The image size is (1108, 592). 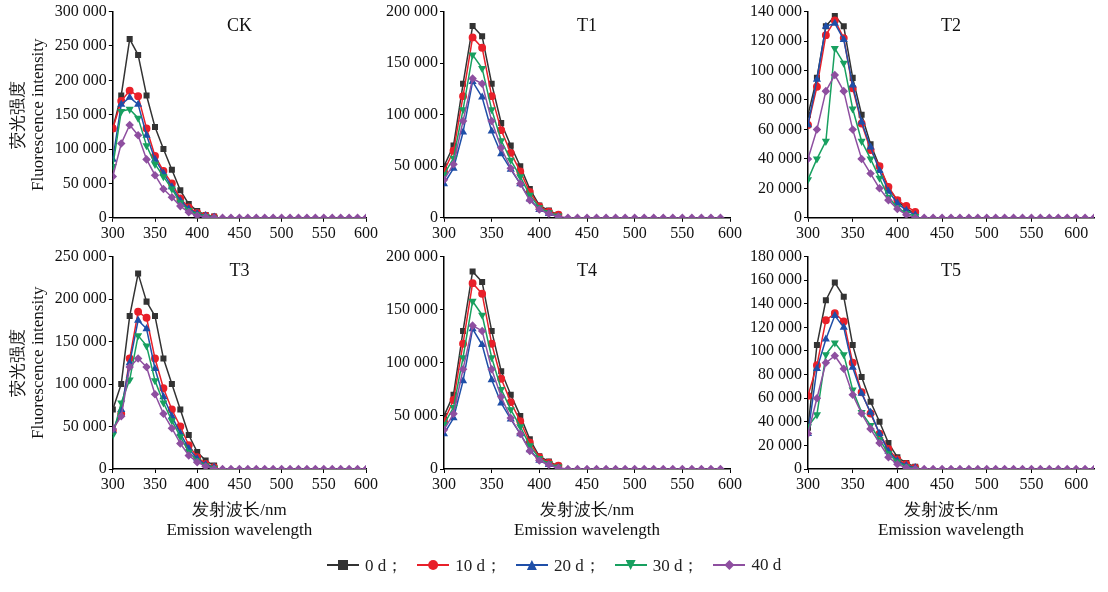 I want to click on y-tick-label: 160 000, so click(x=776, y=279).